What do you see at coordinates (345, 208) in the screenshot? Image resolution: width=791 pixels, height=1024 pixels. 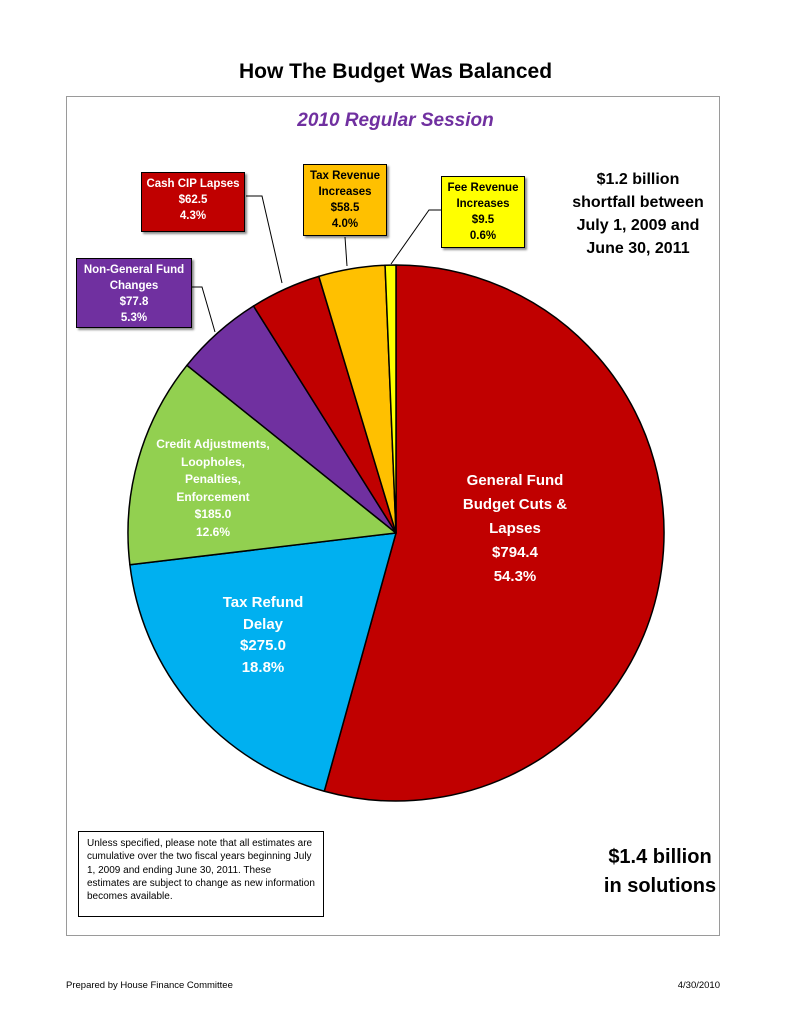 I see `callout-tax-value: $58.5` at bounding box center [345, 208].